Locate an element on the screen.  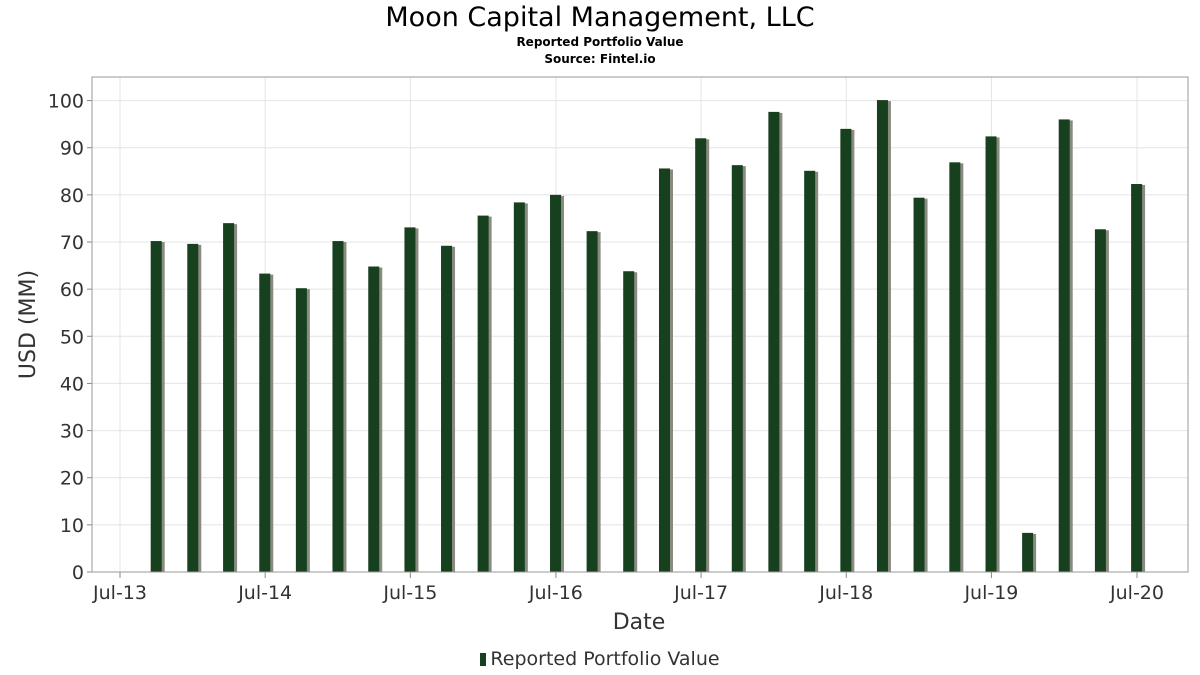
y-tick-label: 100 is located at coordinates (66, 102).